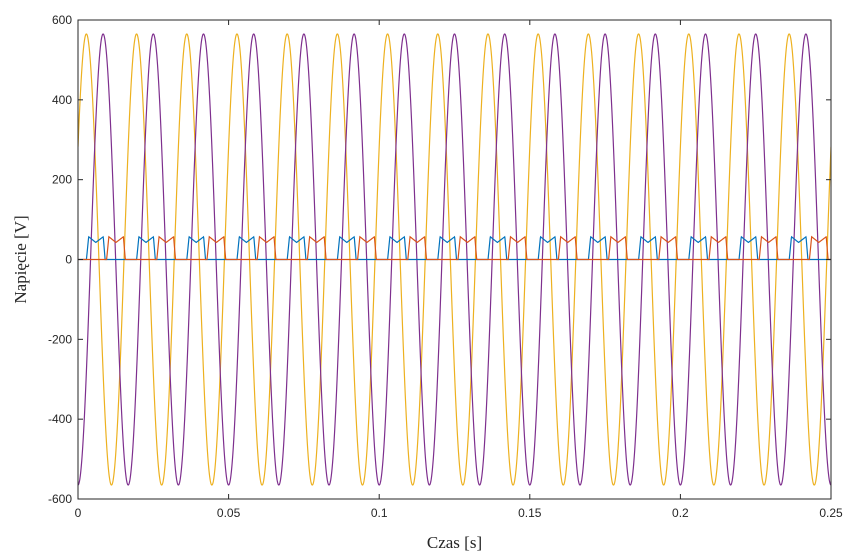 This screenshot has width=861, height=557. What do you see at coordinates (229, 513) in the screenshot?
I see `x-tick-label: 0.05` at bounding box center [229, 513].